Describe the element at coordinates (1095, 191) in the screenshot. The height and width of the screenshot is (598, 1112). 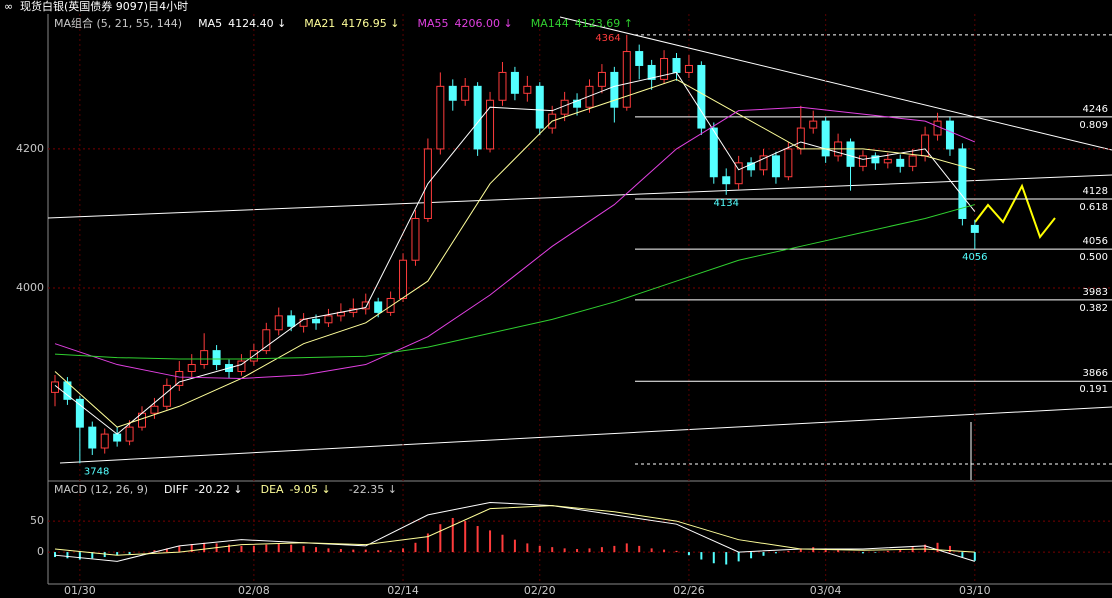
I see `fib-price: 4128` at that location.